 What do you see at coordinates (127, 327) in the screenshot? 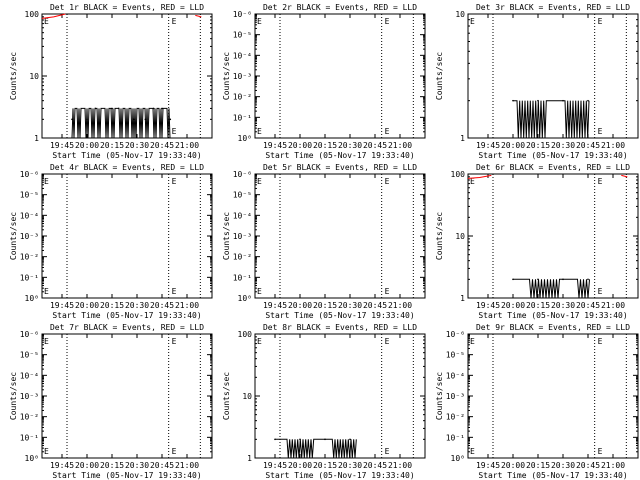
I see `panel-title: Det 7r BLACK = Events, RED = LLD` at bounding box center [127, 327].